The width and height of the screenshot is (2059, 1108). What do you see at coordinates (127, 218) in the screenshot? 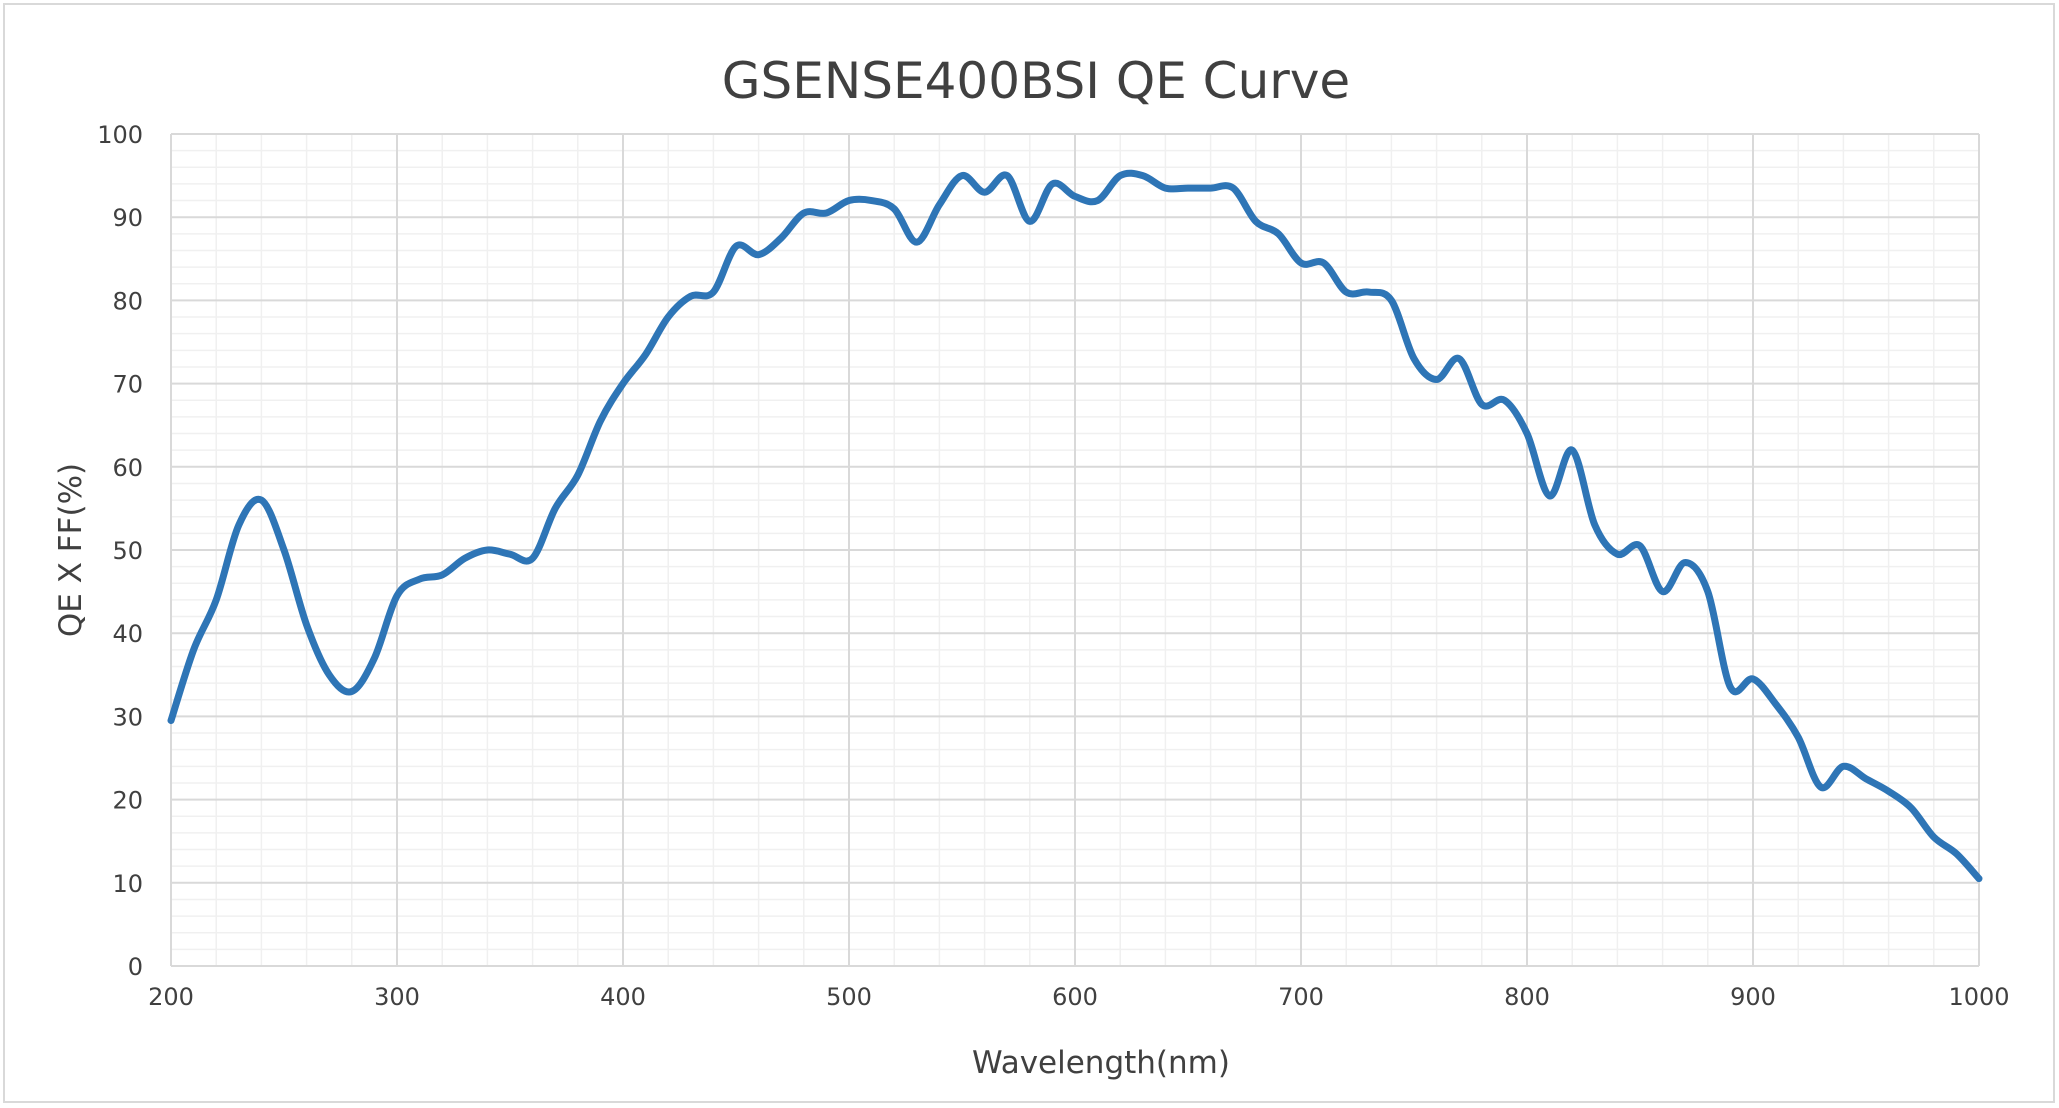
I see `y-tick-label: 90` at bounding box center [127, 218].